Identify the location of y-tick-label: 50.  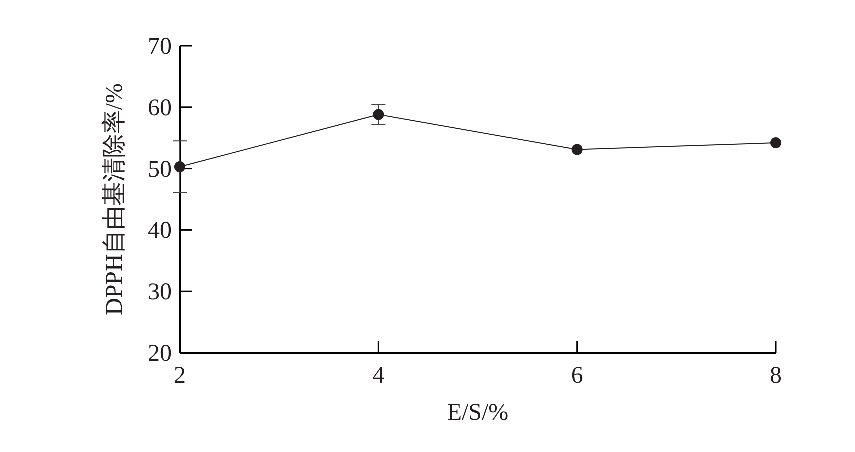
(160, 169).